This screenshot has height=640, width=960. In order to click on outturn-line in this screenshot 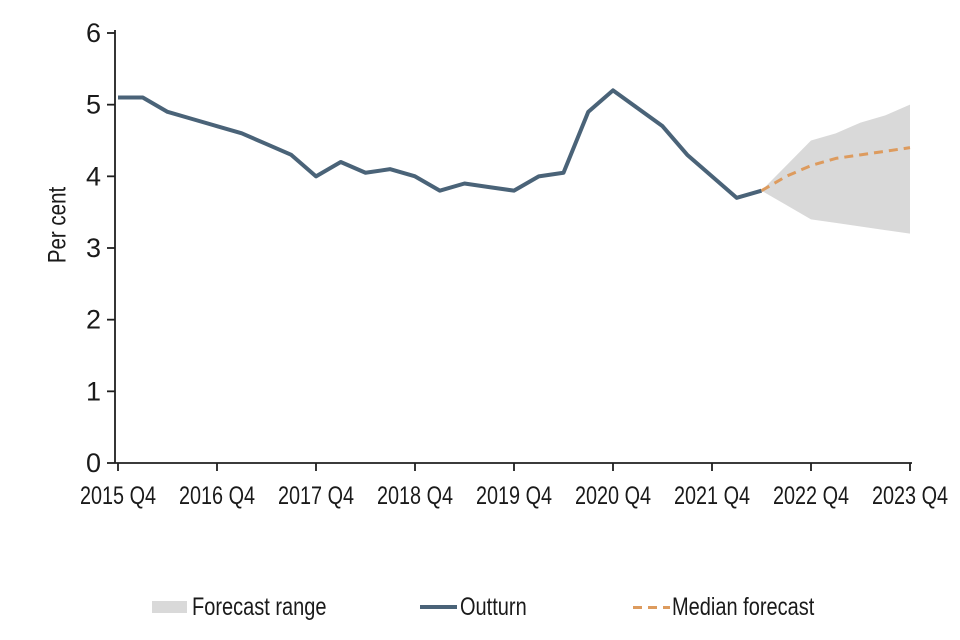, I will do `click(440, 144)`.